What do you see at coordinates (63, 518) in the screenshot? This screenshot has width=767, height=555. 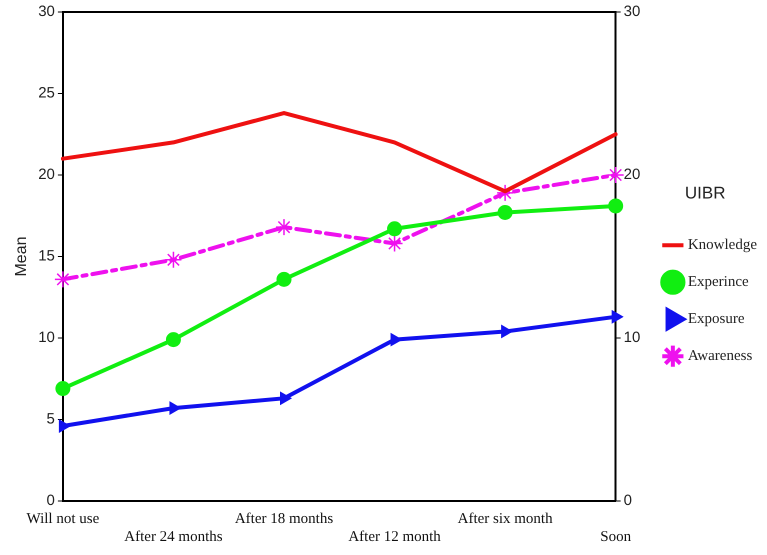 I see `x-tick-label: Will not use` at bounding box center [63, 518].